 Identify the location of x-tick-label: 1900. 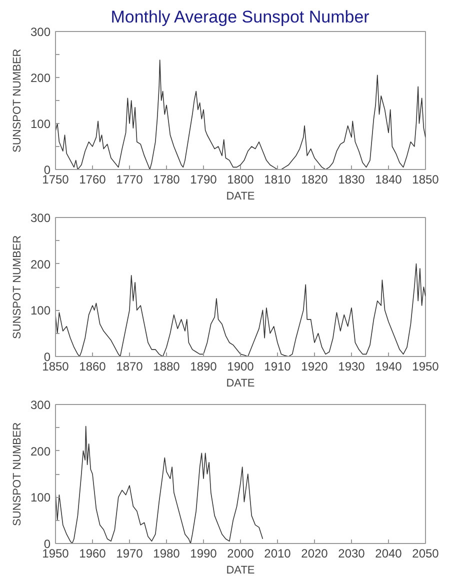
(240, 367).